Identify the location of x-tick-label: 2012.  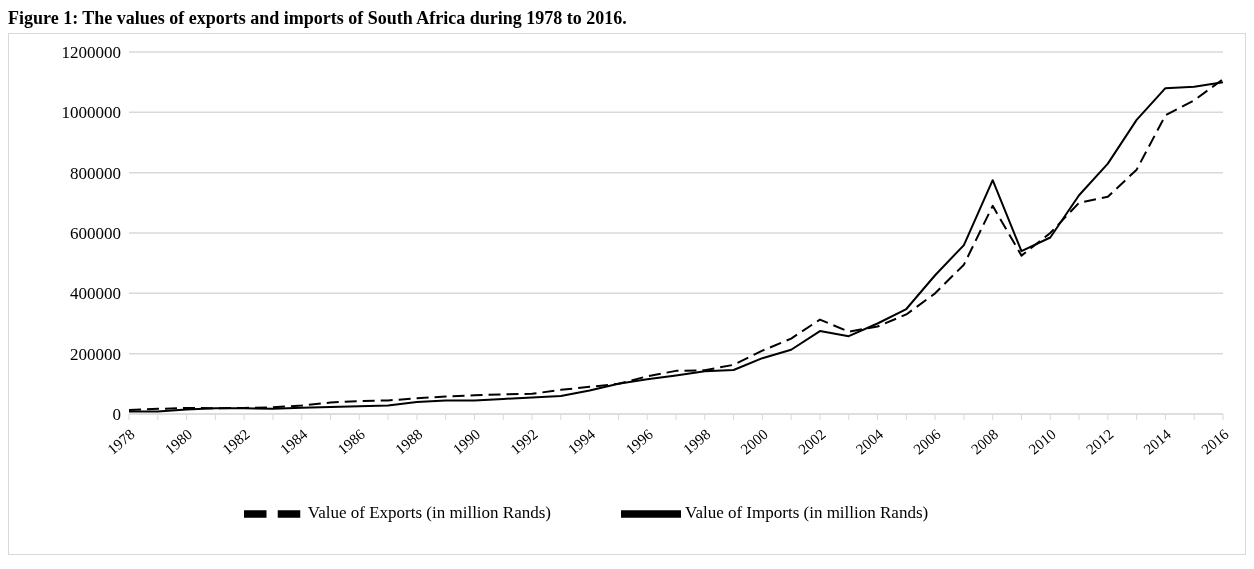
(1100, 442).